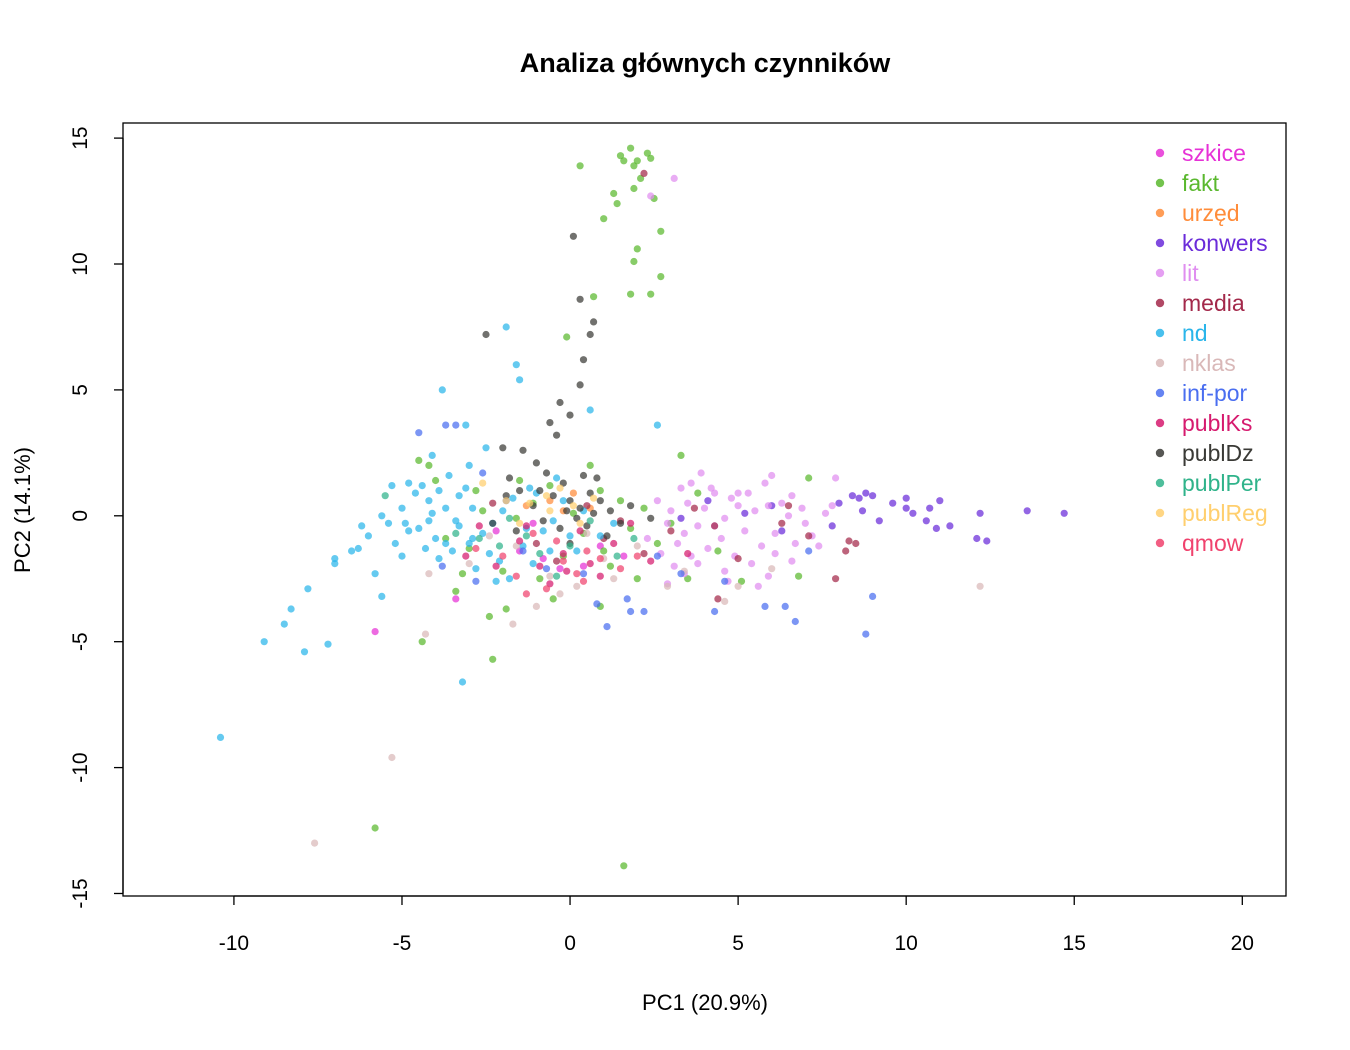 The height and width of the screenshot is (1050, 1350). I want to click on x-tick-label: 0, so click(570, 943).